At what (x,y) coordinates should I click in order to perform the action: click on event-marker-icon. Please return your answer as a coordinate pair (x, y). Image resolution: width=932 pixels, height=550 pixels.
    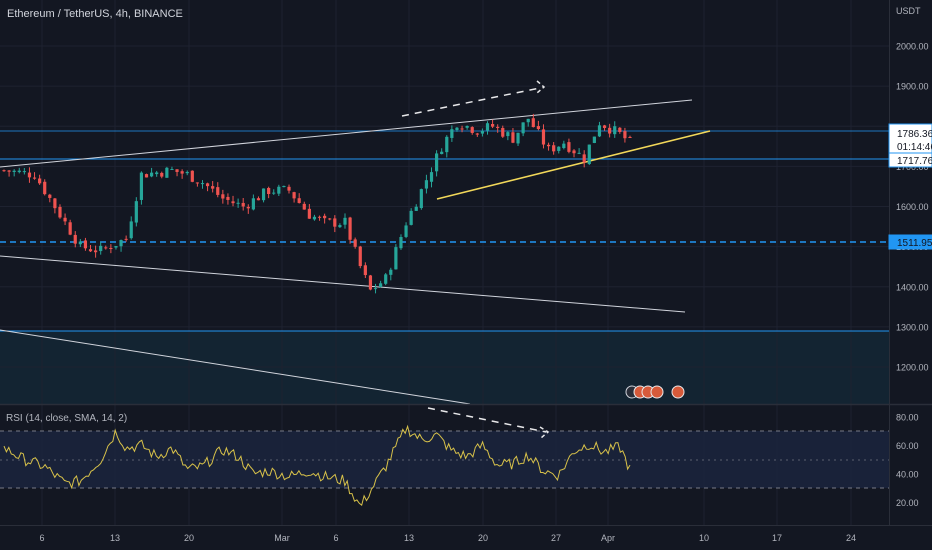
    Looking at the image, I should click on (678, 392).